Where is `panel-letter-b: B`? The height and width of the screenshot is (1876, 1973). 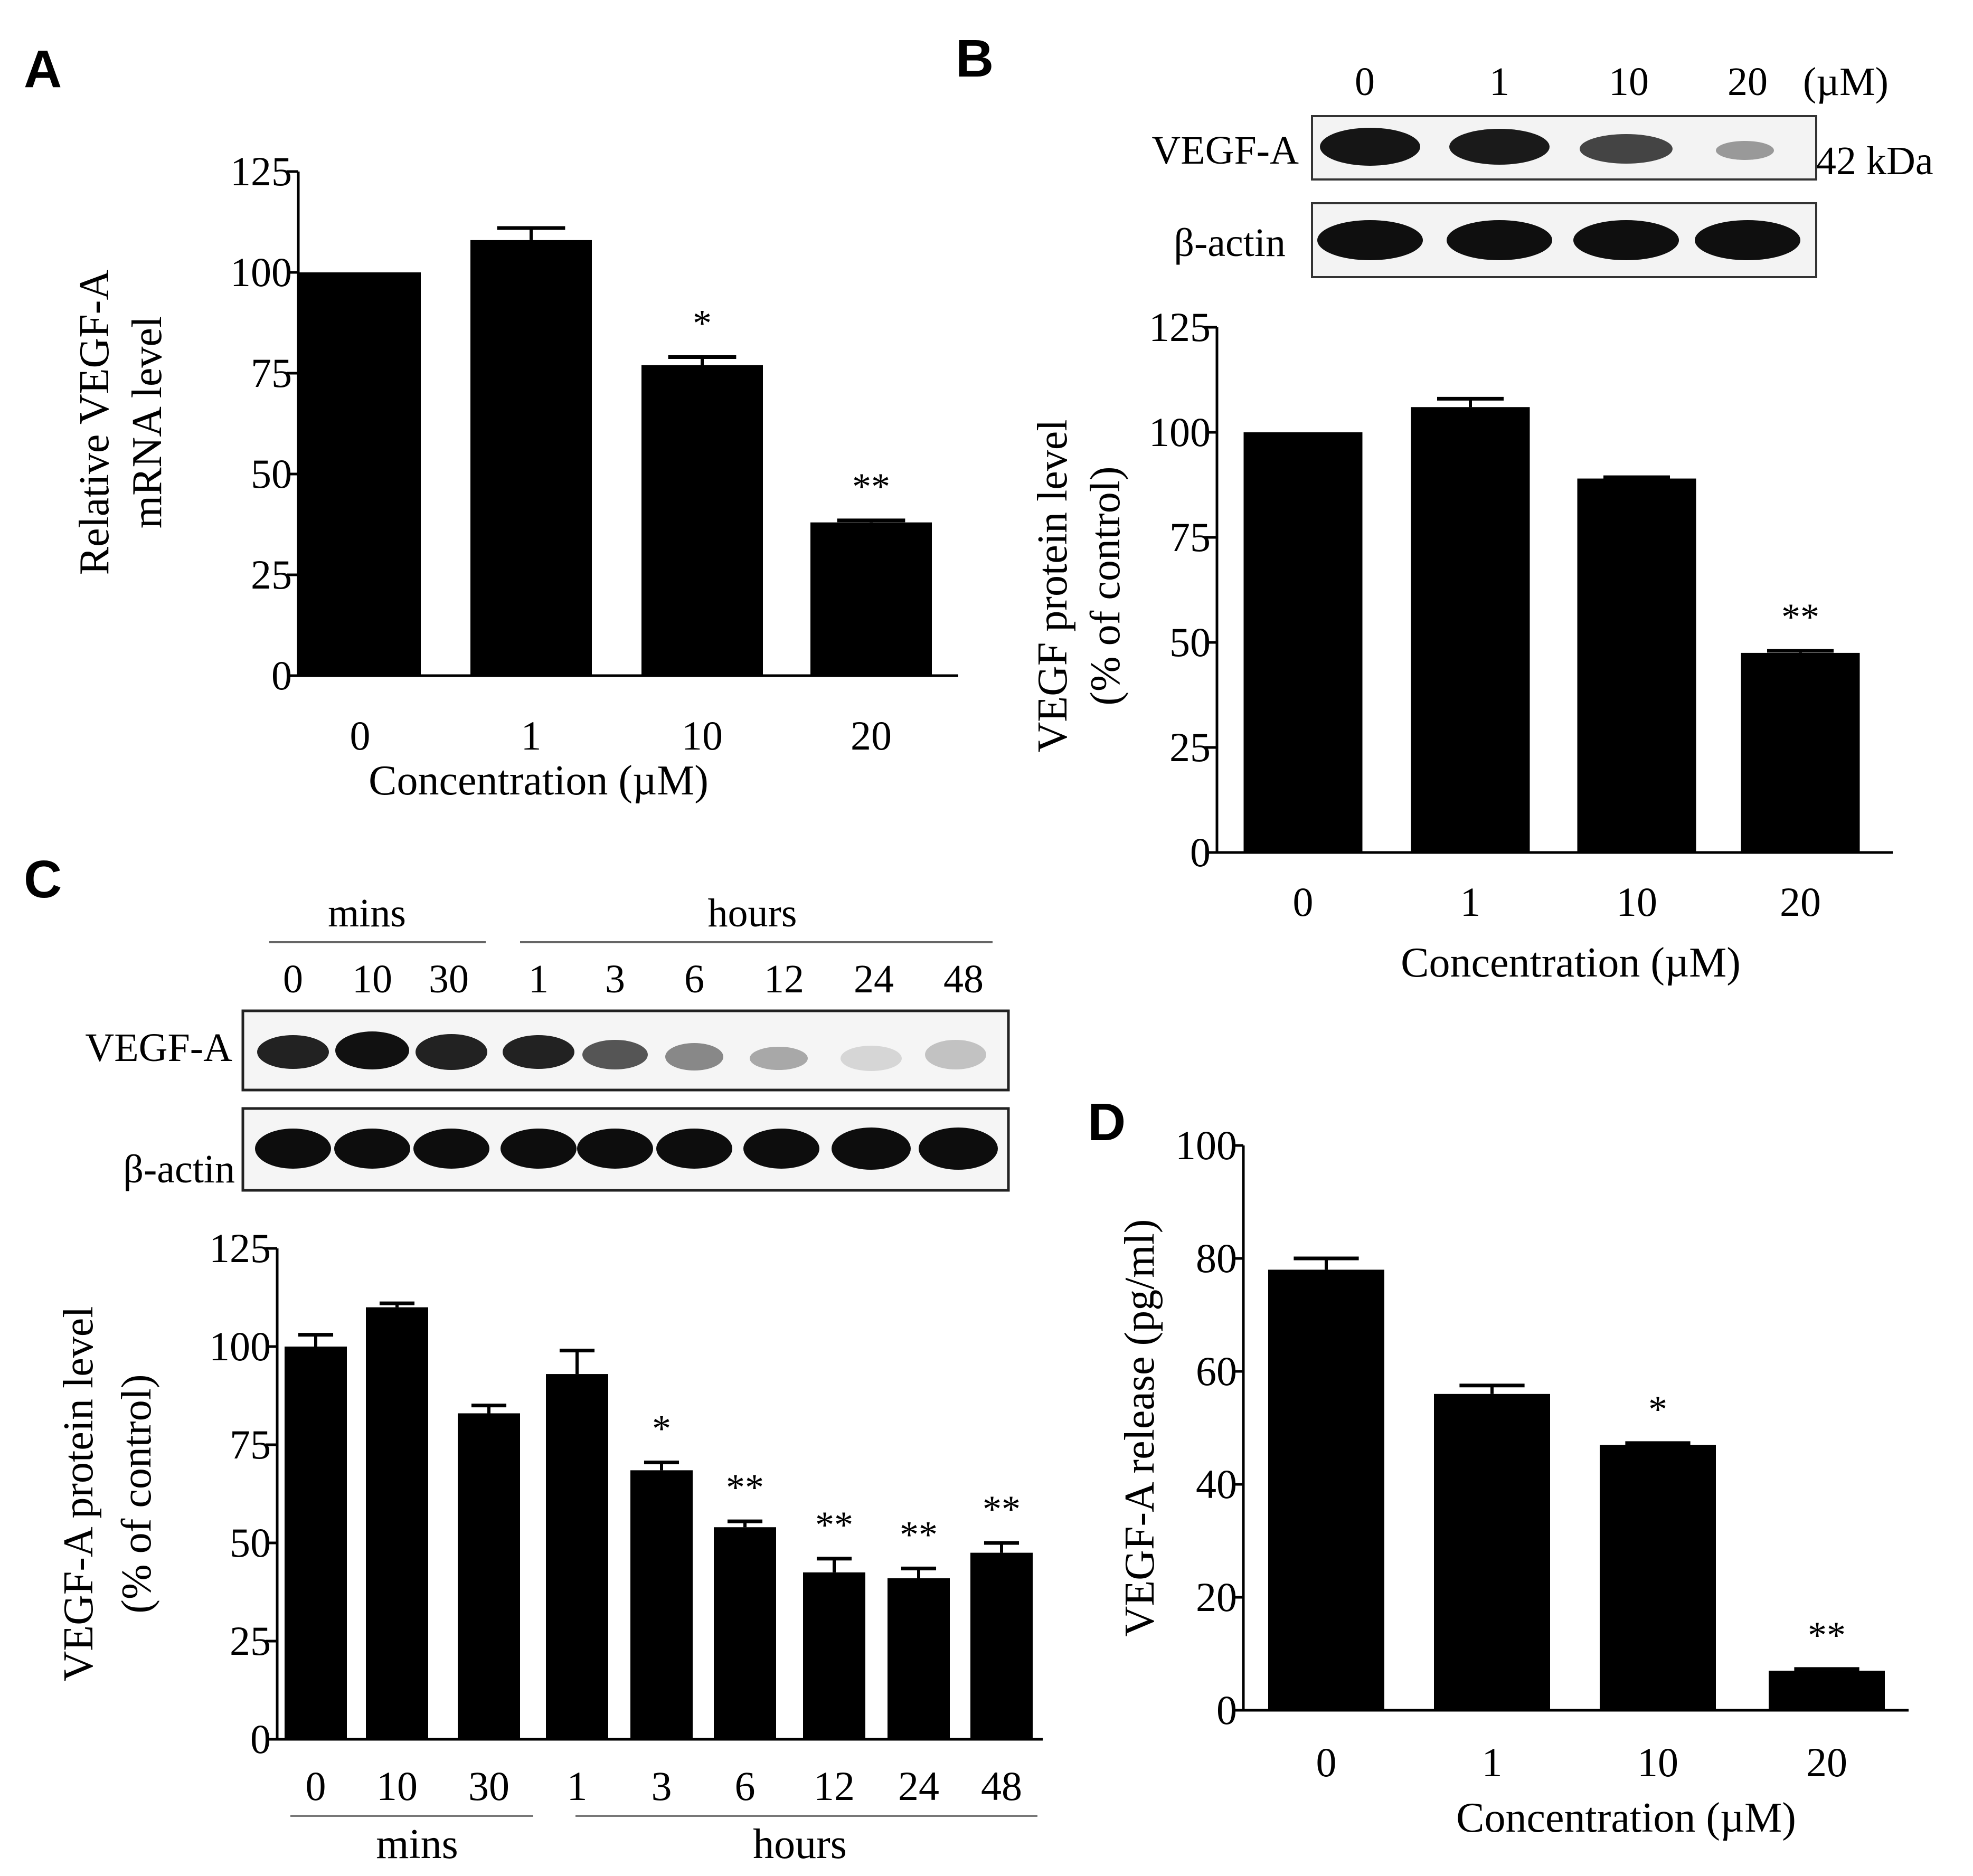 panel-letter-b: B is located at coordinates (975, 58).